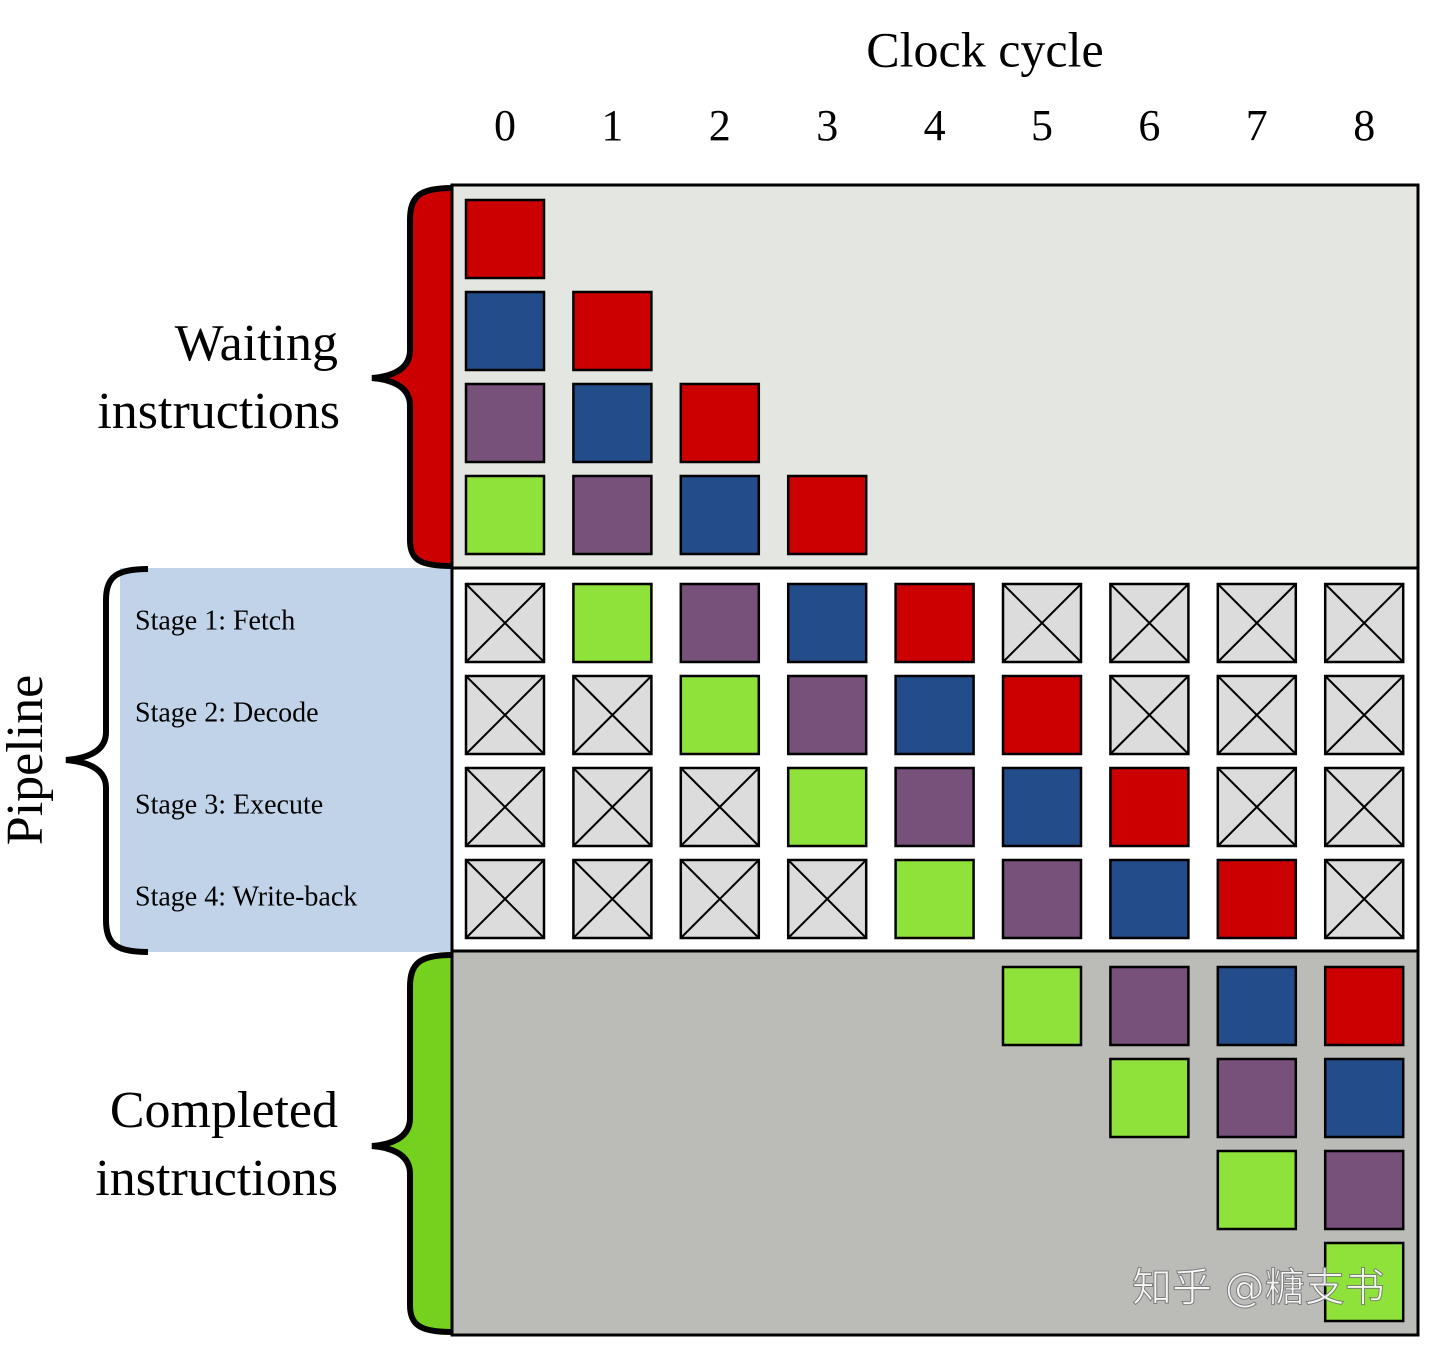 This screenshot has width=1440, height=1348. I want to click on cycle-label: 6, so click(1149, 125).